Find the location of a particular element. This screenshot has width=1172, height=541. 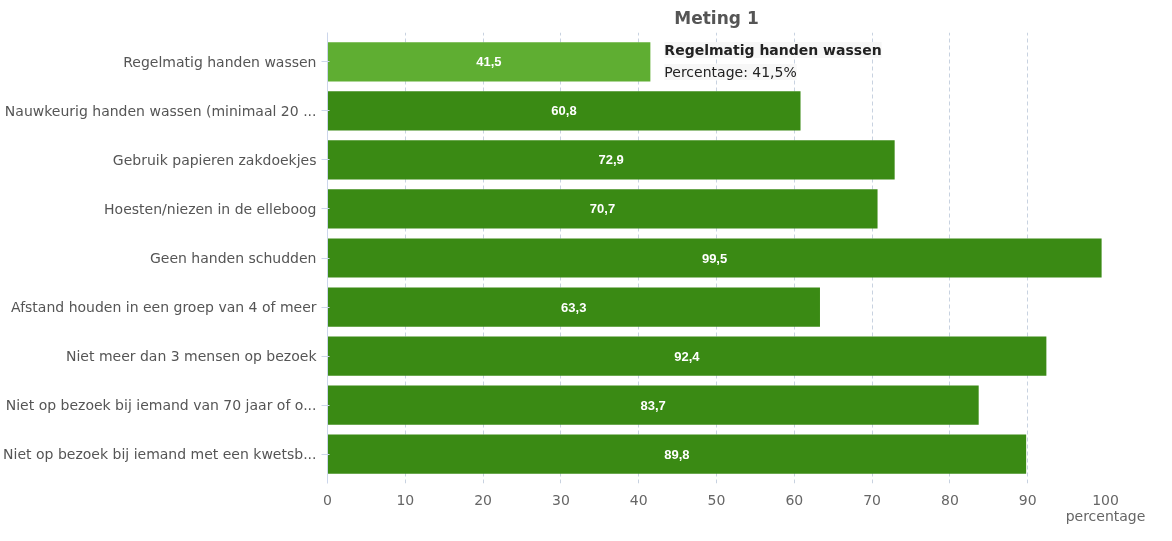

y-tick-label: Afstand houden in een groep van 4 of meer is located at coordinates (164, 307).